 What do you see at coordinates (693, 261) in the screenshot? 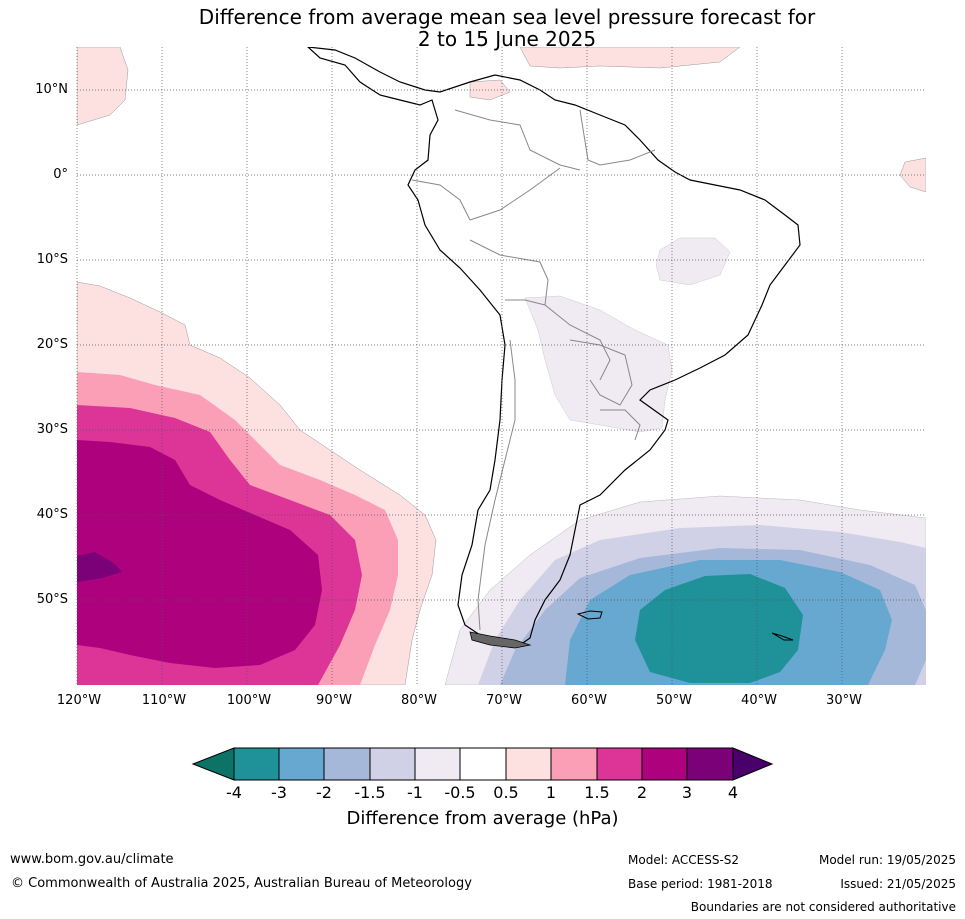
I see `anomaly-zone-neg-brazil` at bounding box center [693, 261].